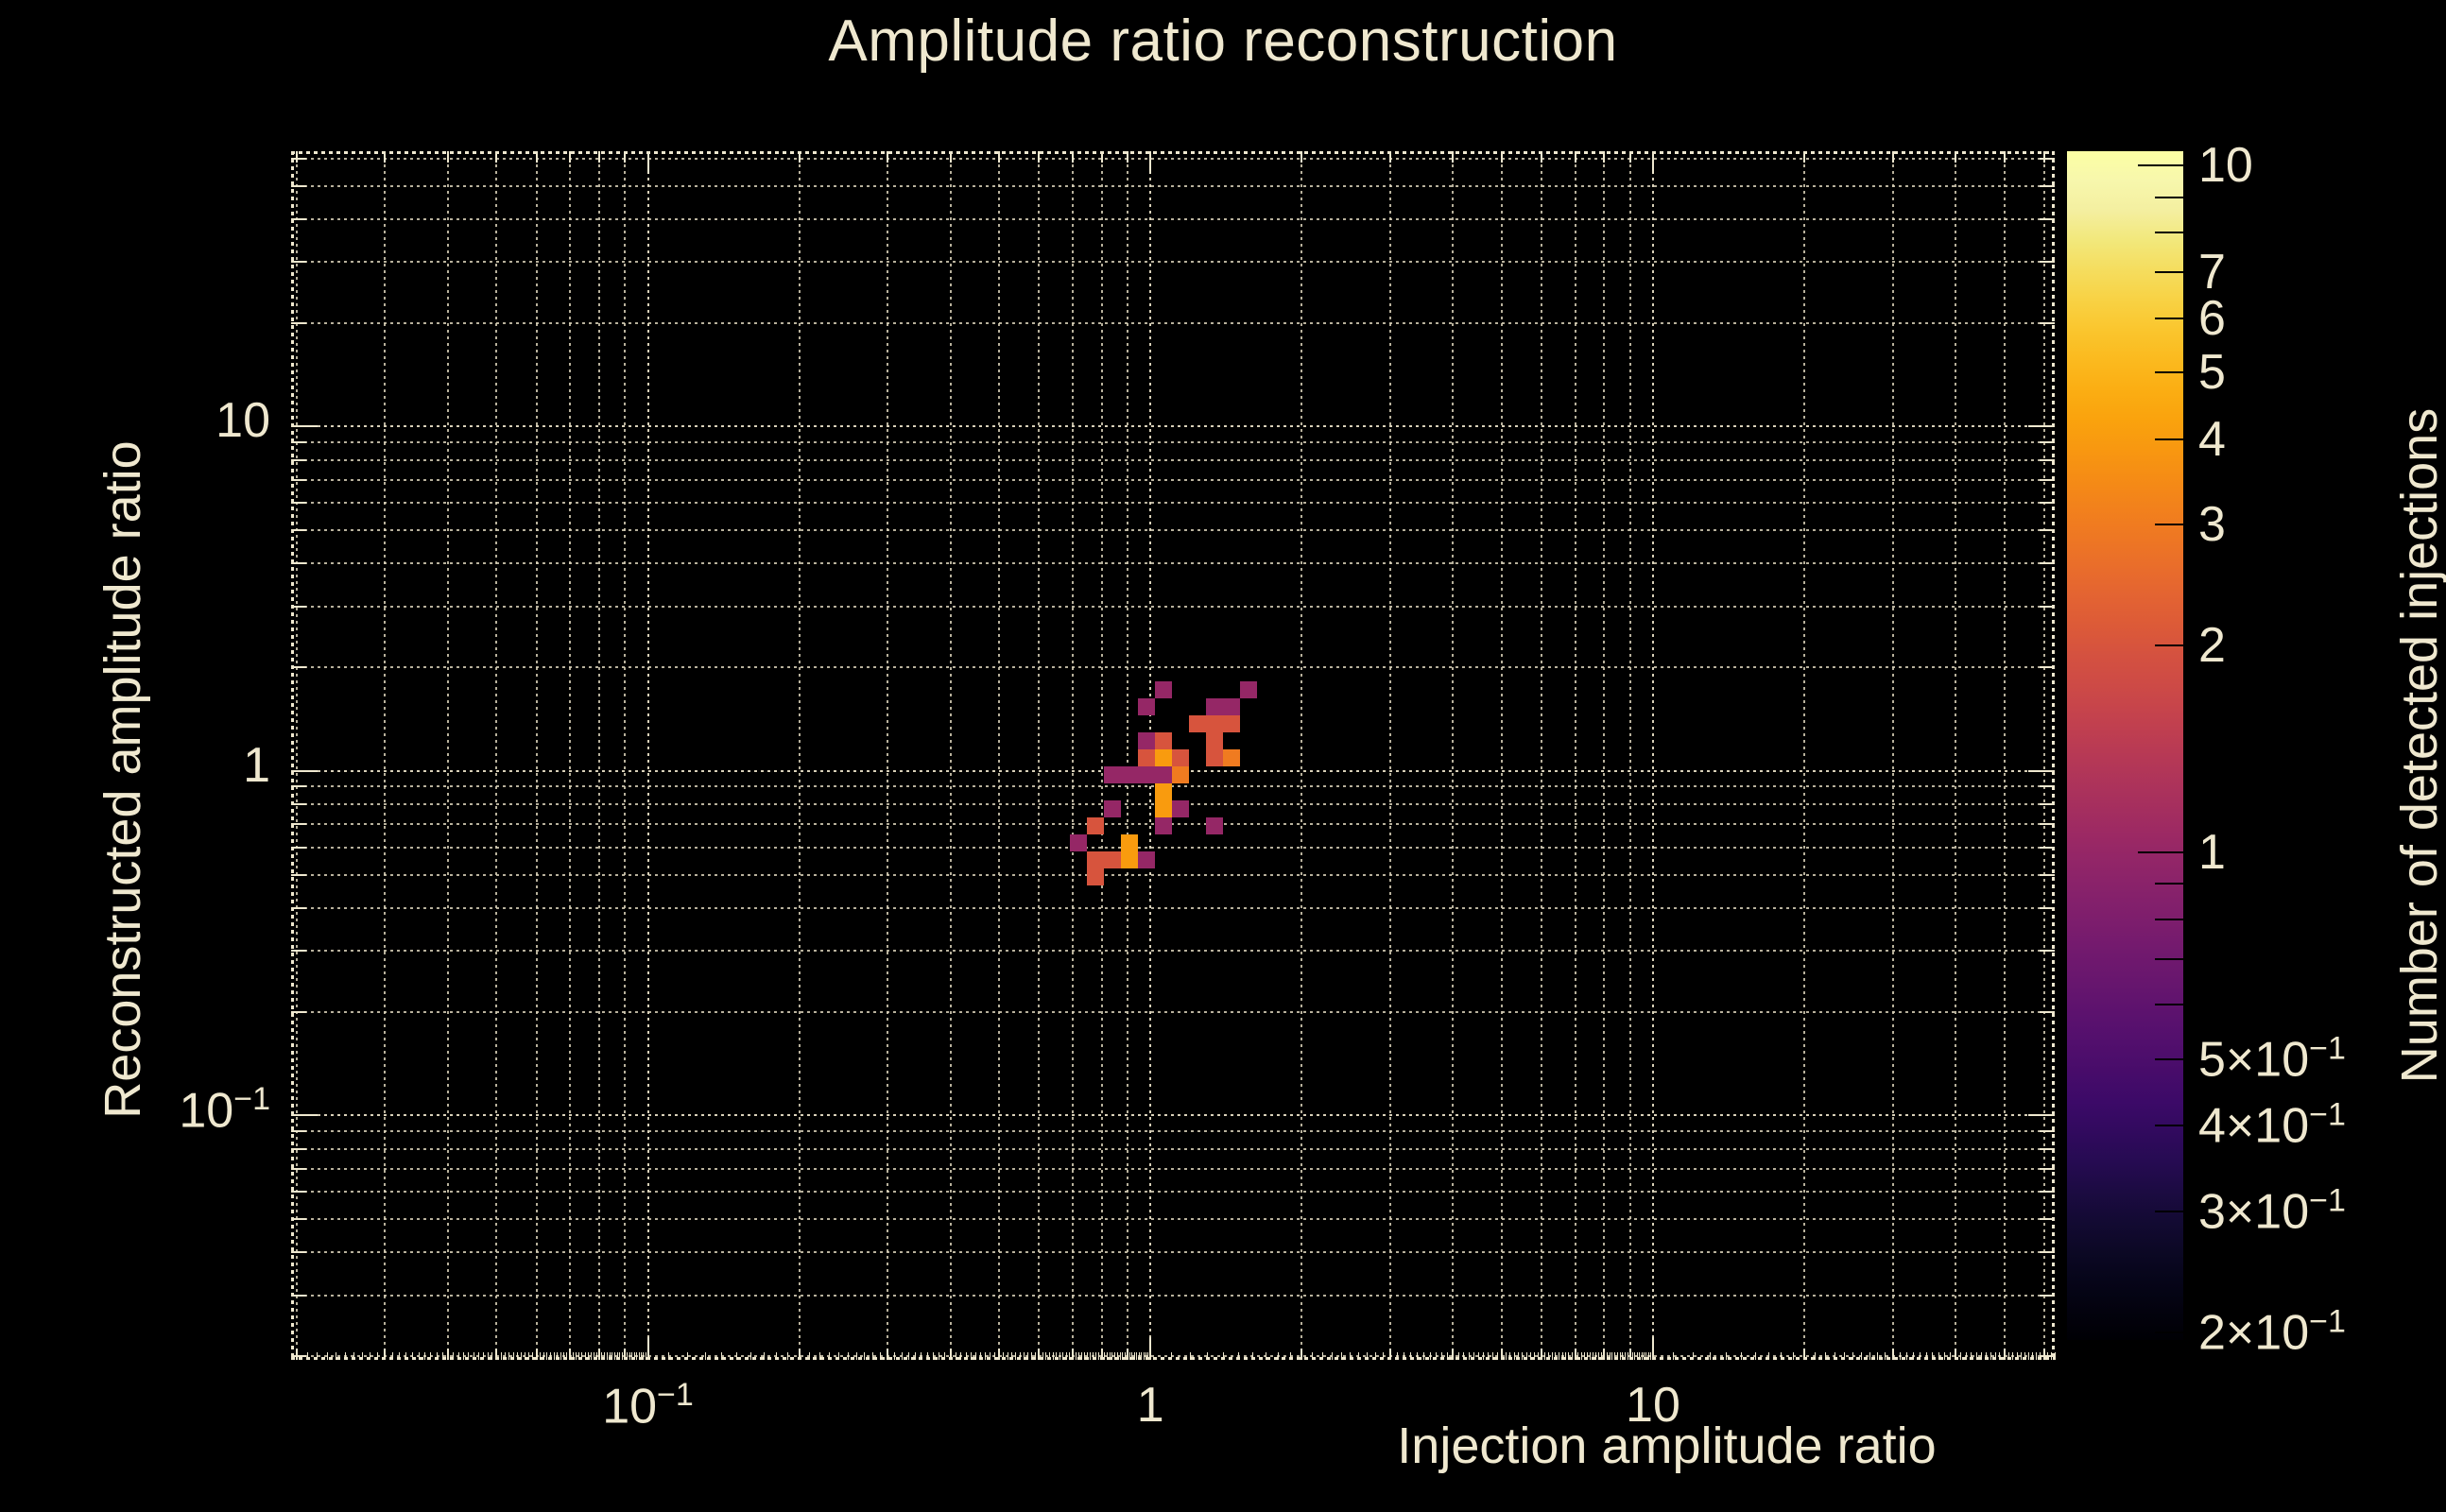 The image size is (2446, 1512). I want to click on colorbar-tick-label-11: 2×10⁻¹, so click(2272, 1332).